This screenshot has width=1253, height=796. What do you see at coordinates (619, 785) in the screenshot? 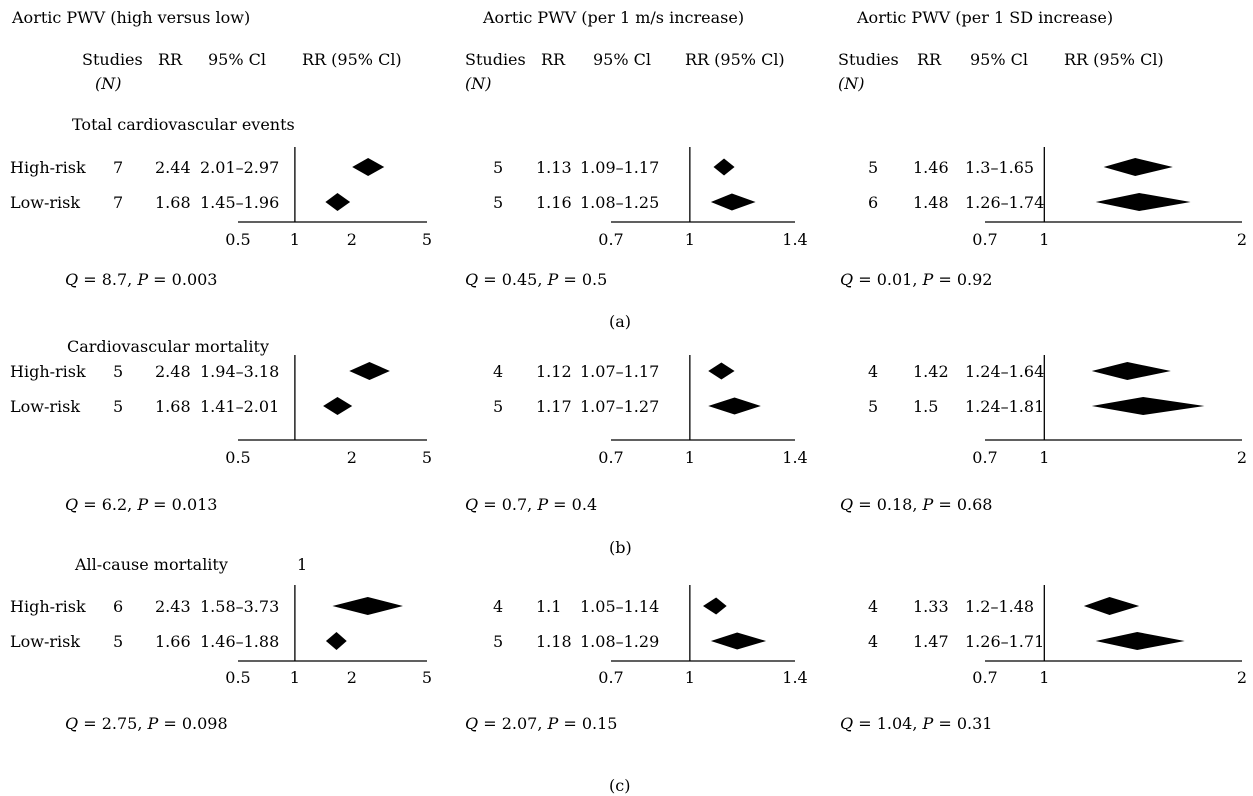
I see `subfigure-label-c: (c)` at bounding box center [619, 785].